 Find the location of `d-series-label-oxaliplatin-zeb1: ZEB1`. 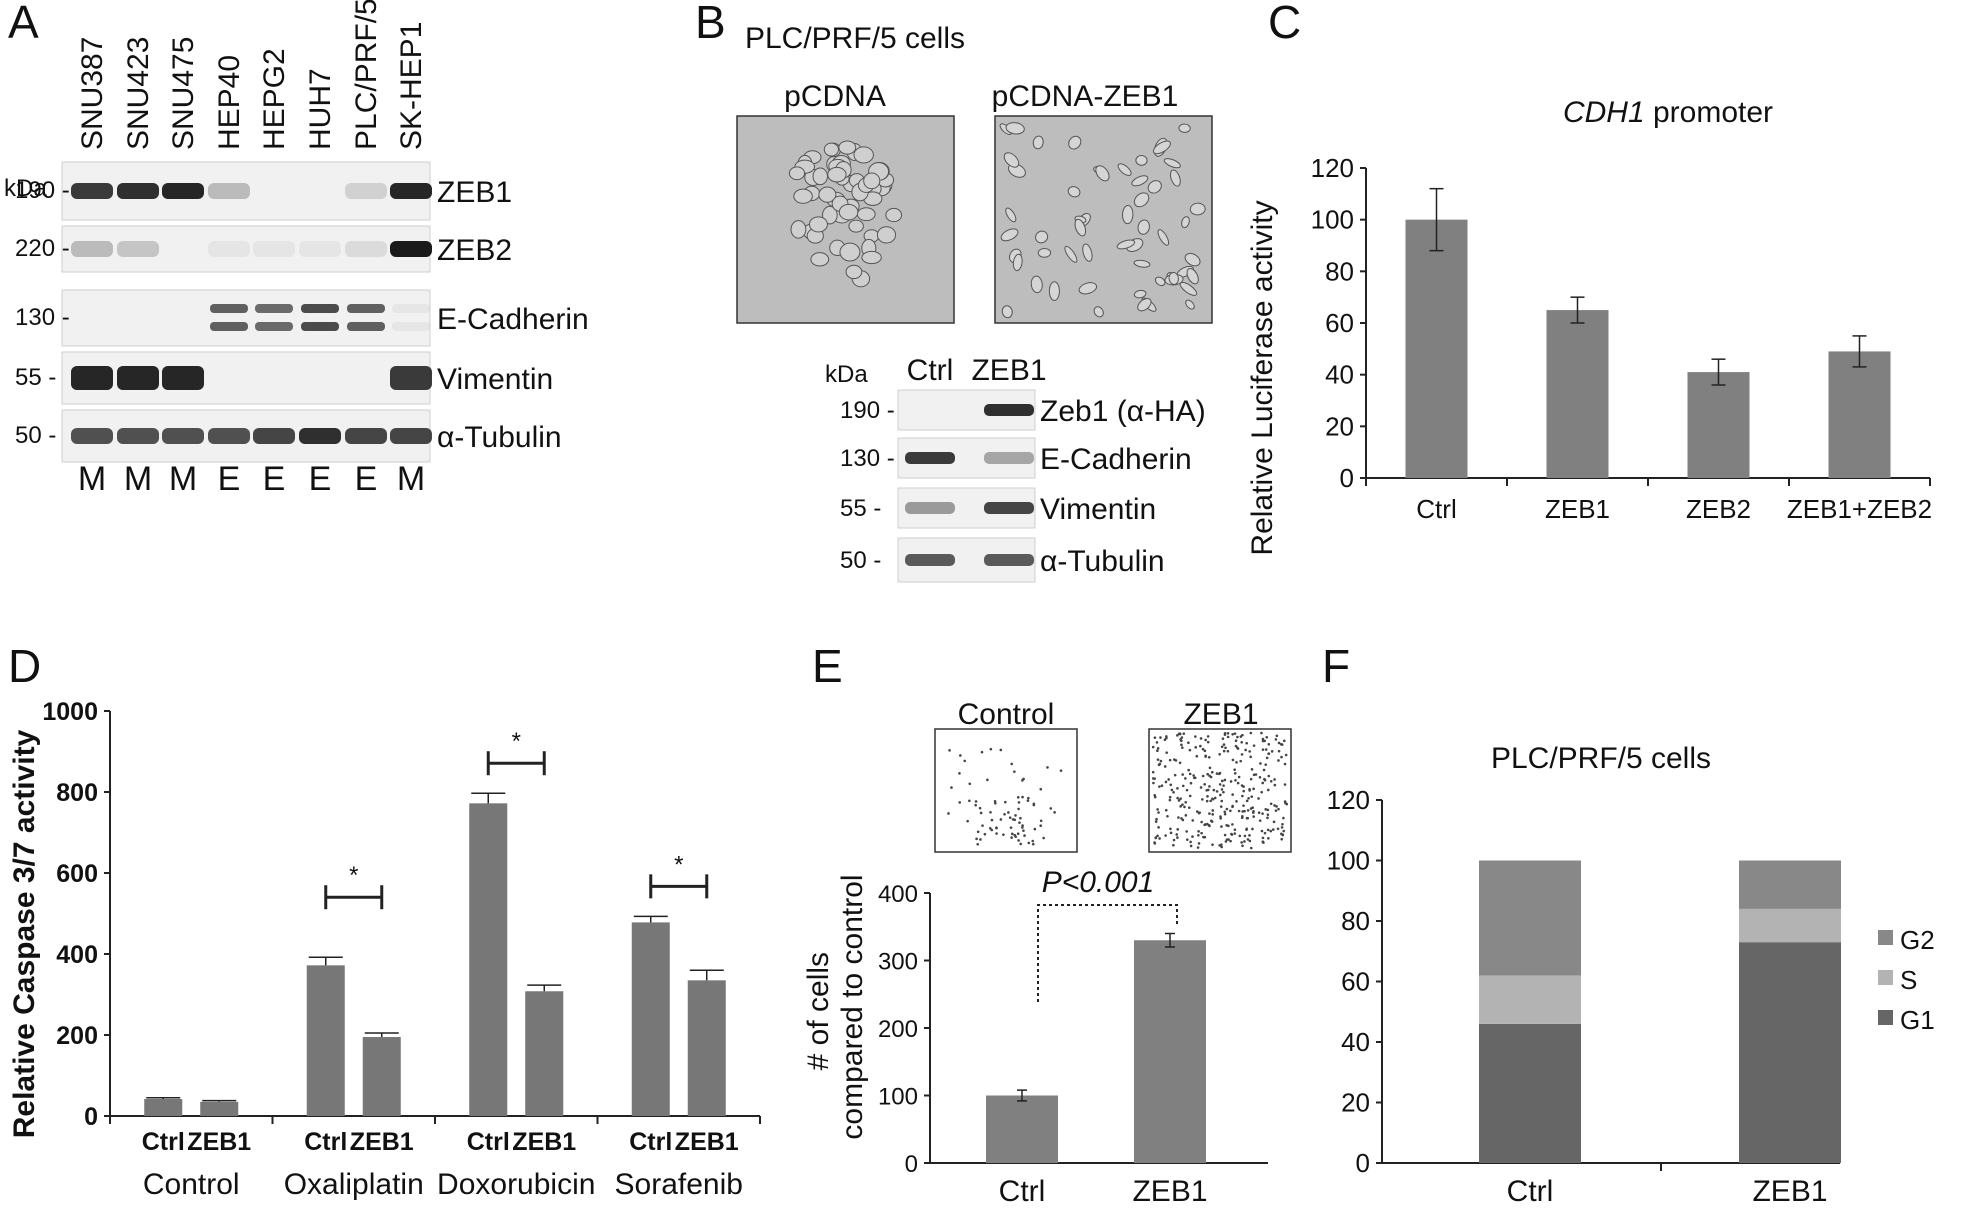

d-series-label-oxaliplatin-zeb1: ZEB1 is located at coordinates (382, 1142).